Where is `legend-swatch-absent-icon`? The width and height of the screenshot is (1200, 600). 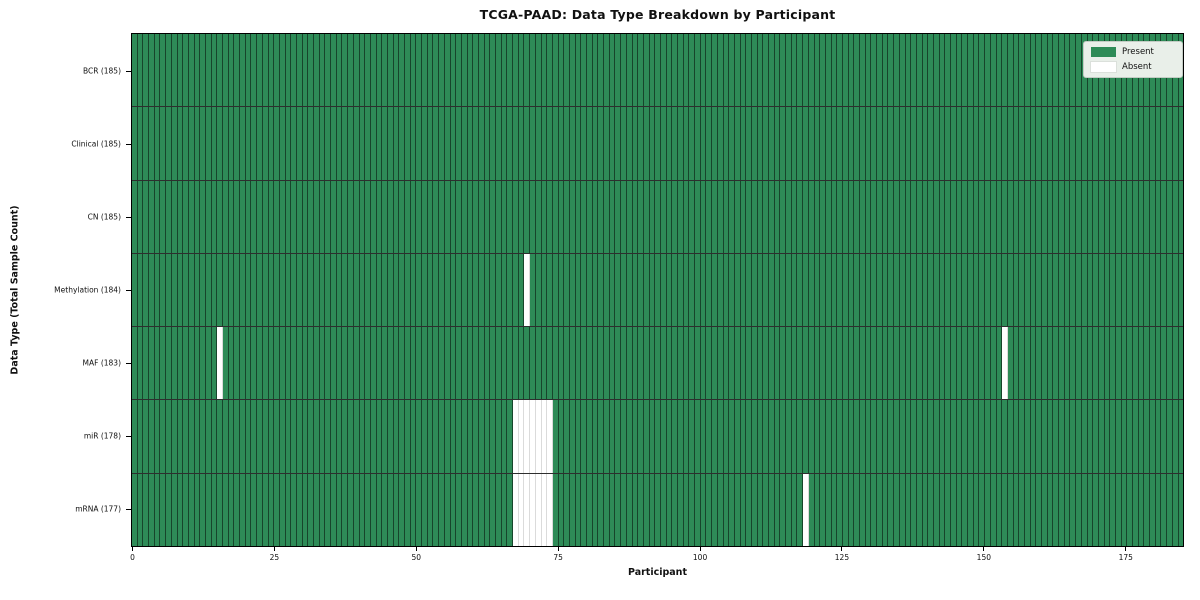 legend-swatch-absent-icon is located at coordinates (1103, 67).